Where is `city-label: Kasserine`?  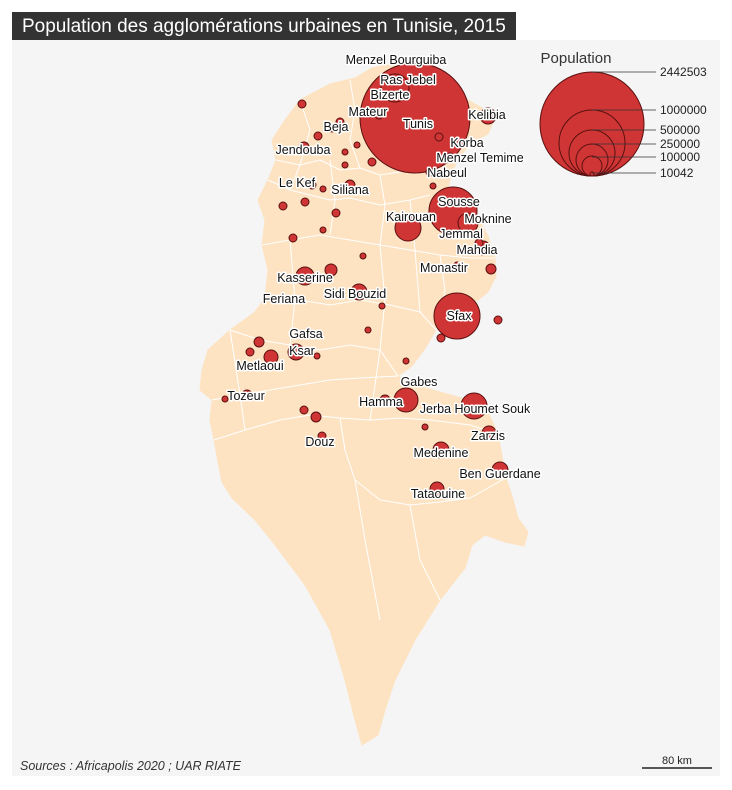 city-label: Kasserine is located at coordinates (305, 278).